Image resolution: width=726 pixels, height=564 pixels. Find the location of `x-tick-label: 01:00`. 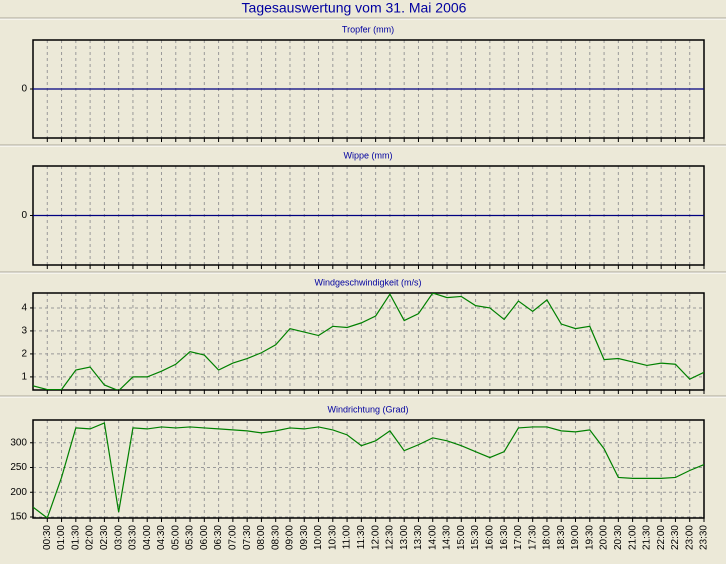

x-tick-label: 01:00 is located at coordinates (61, 537).